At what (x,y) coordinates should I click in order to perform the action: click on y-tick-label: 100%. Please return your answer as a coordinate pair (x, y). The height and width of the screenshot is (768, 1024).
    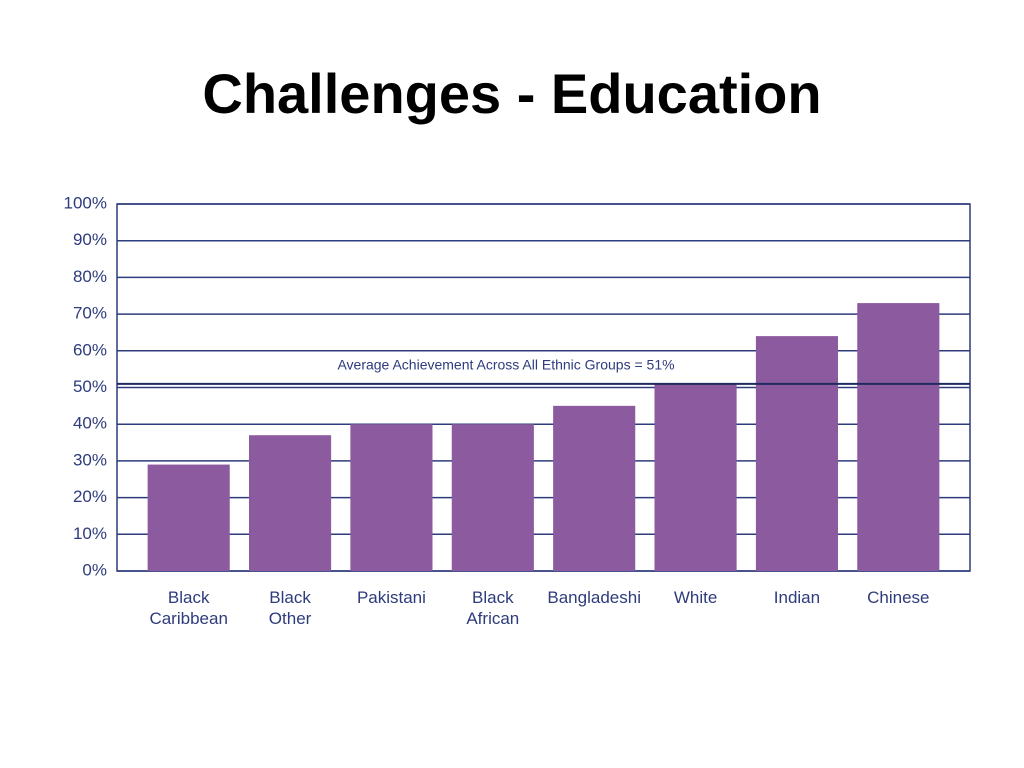
    Looking at the image, I should click on (85, 202).